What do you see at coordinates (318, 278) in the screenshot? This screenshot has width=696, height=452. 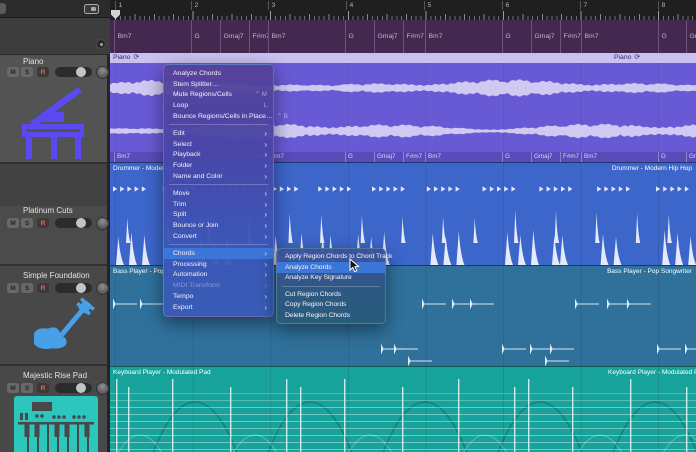 I see `submenu-item-analyze-key-signature: Analyze Key Signature` at bounding box center [318, 278].